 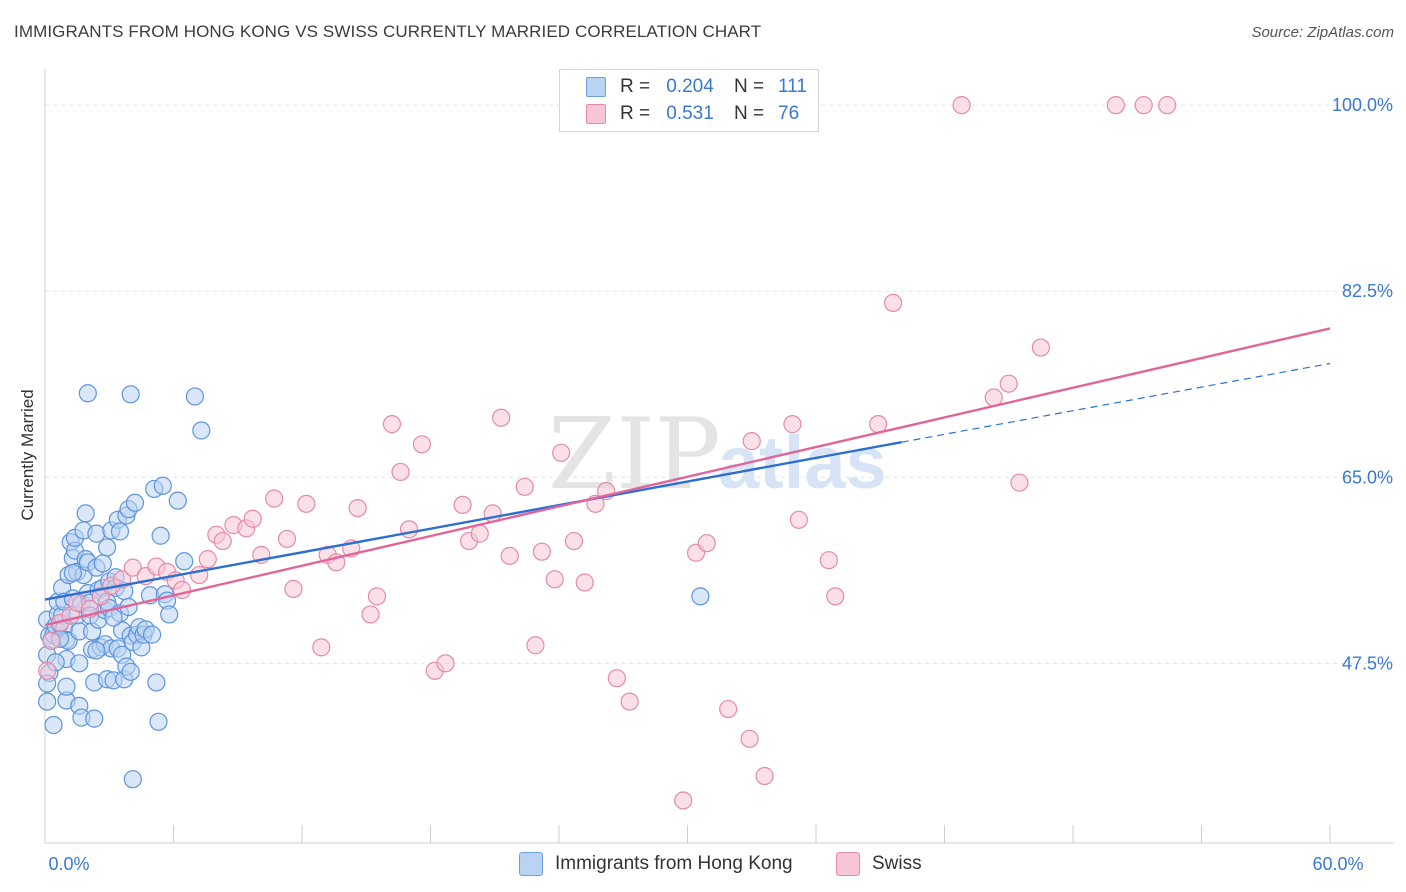 I want to click on source-credit: Source: ZipAtlas.com, so click(x=1322, y=32).